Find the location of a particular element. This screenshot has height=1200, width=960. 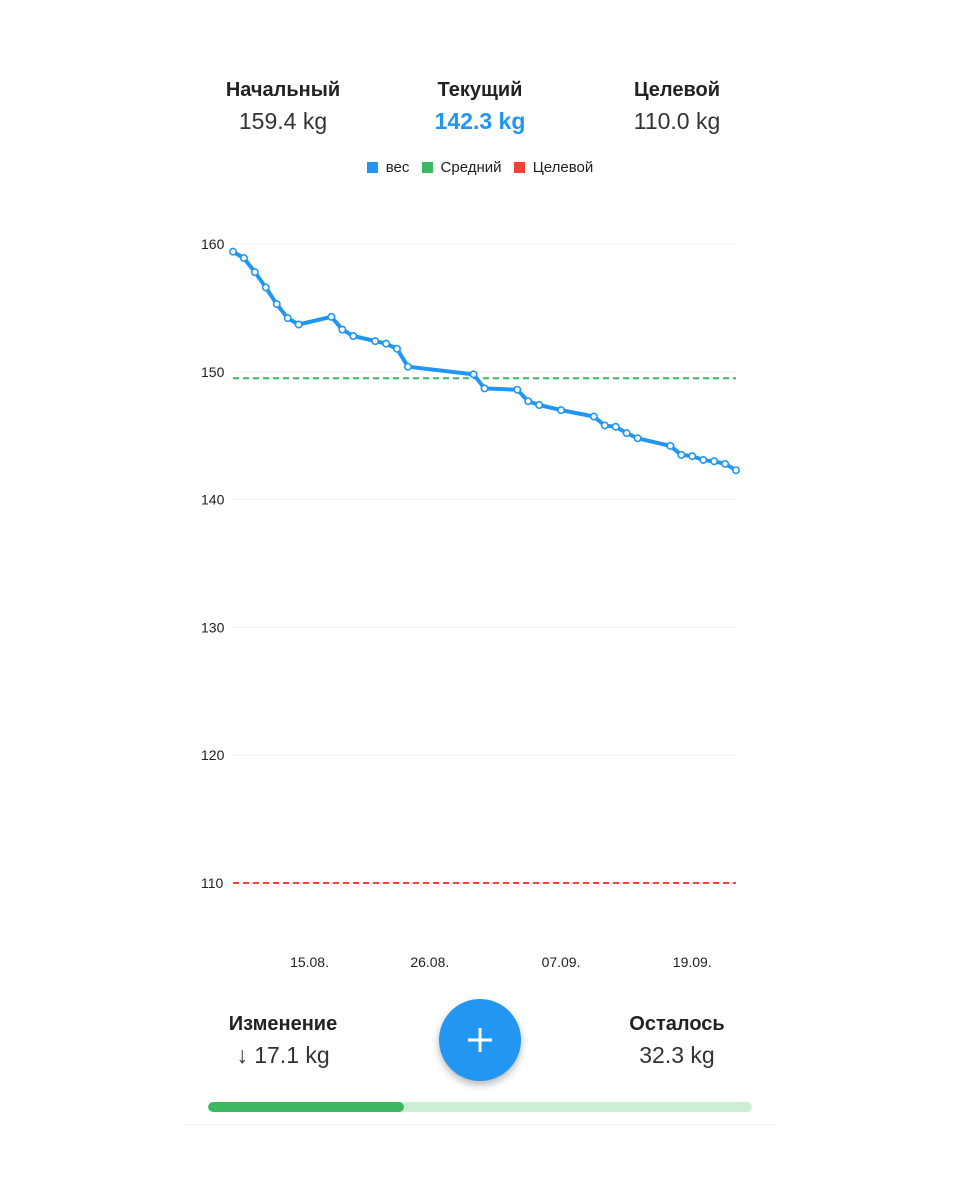

stat-current-label: Текущий is located at coordinates (480, 90).